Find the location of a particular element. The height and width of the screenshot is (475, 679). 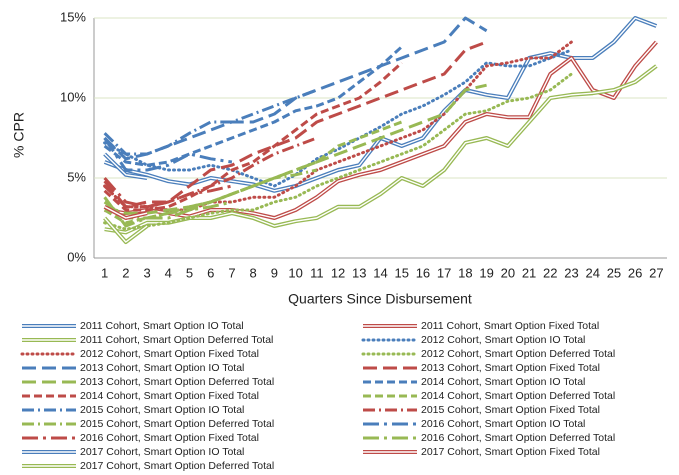

legend-label: 2017 Cohort, Smart Option Deferred Total is located at coordinates (177, 466).